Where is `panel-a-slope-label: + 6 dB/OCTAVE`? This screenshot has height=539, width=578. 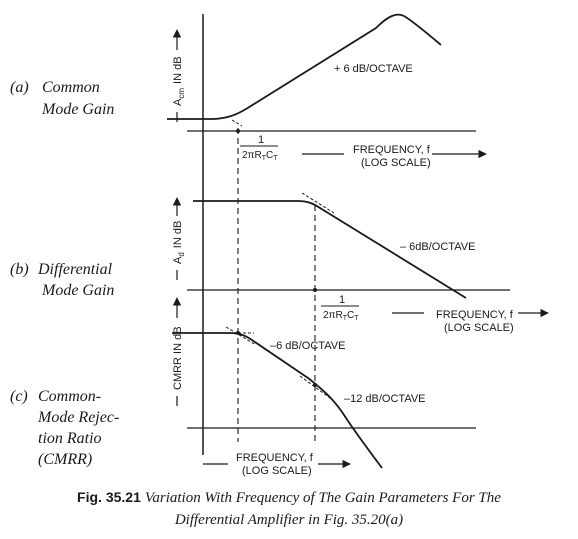
panel-a-slope-label: + 6 dB/OCTAVE is located at coordinates (373, 69).